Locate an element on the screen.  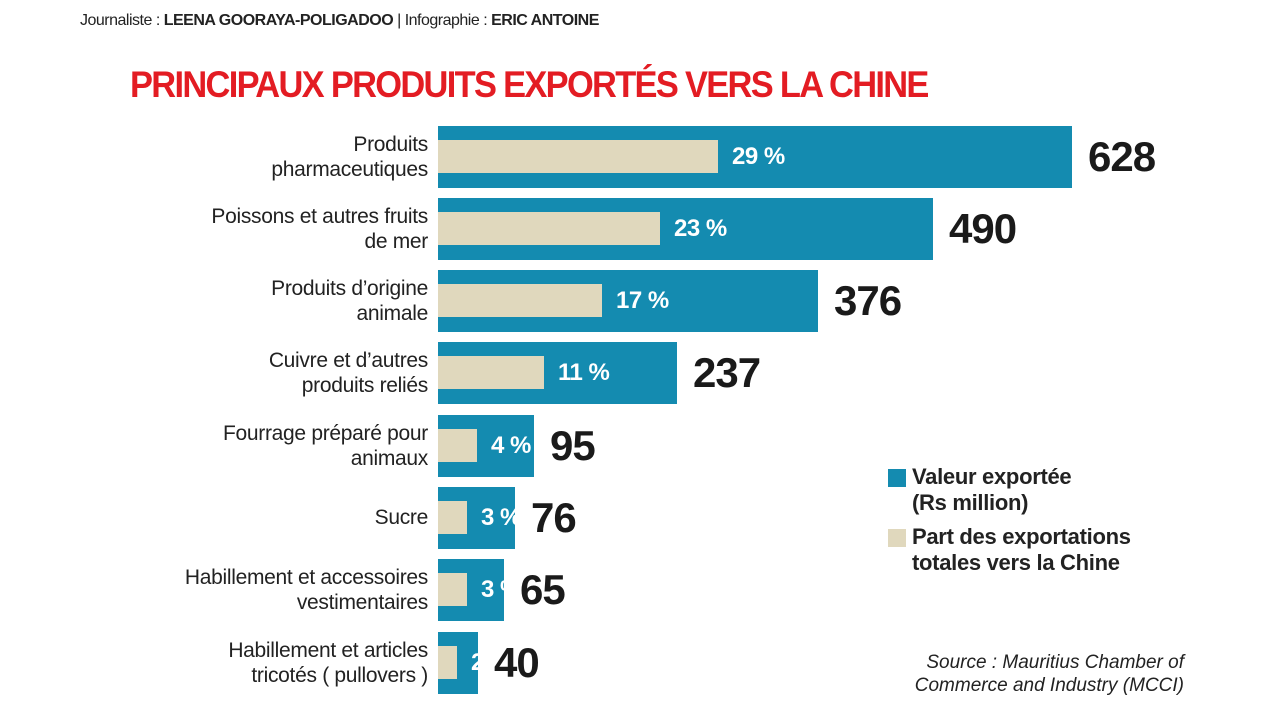
category-label: Fourrage préparé pour animaux is located at coordinates (268, 446).